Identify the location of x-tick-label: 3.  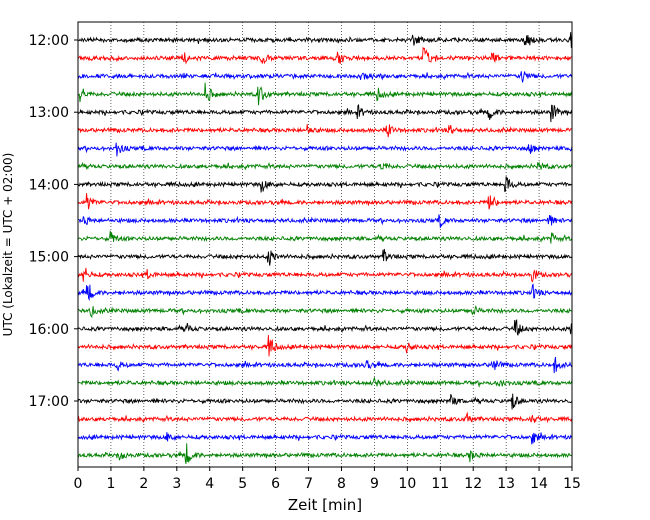
(176, 484).